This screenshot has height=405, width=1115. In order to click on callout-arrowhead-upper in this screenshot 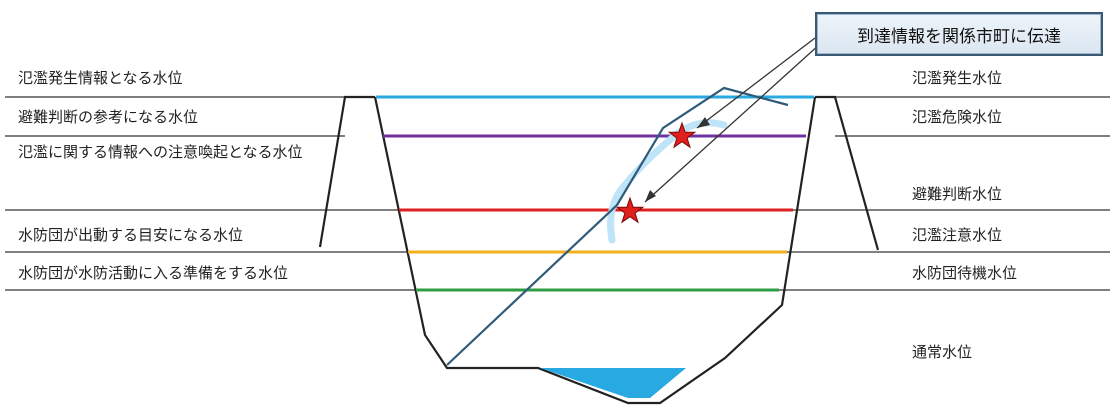, I will do `click(703, 122)`.